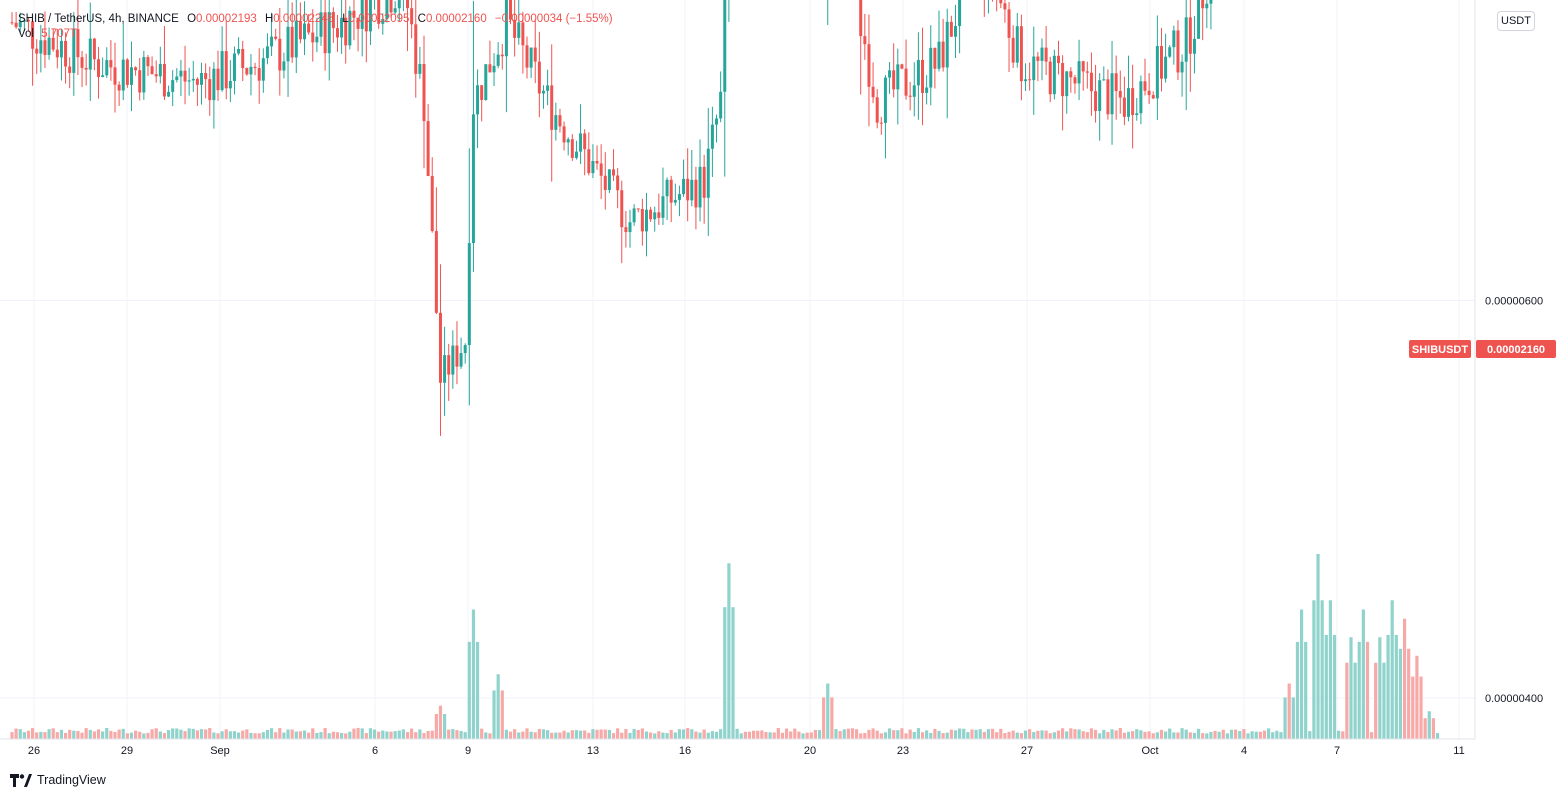  What do you see at coordinates (269, 19) in the screenshot?
I see `high-label: H` at bounding box center [269, 19].